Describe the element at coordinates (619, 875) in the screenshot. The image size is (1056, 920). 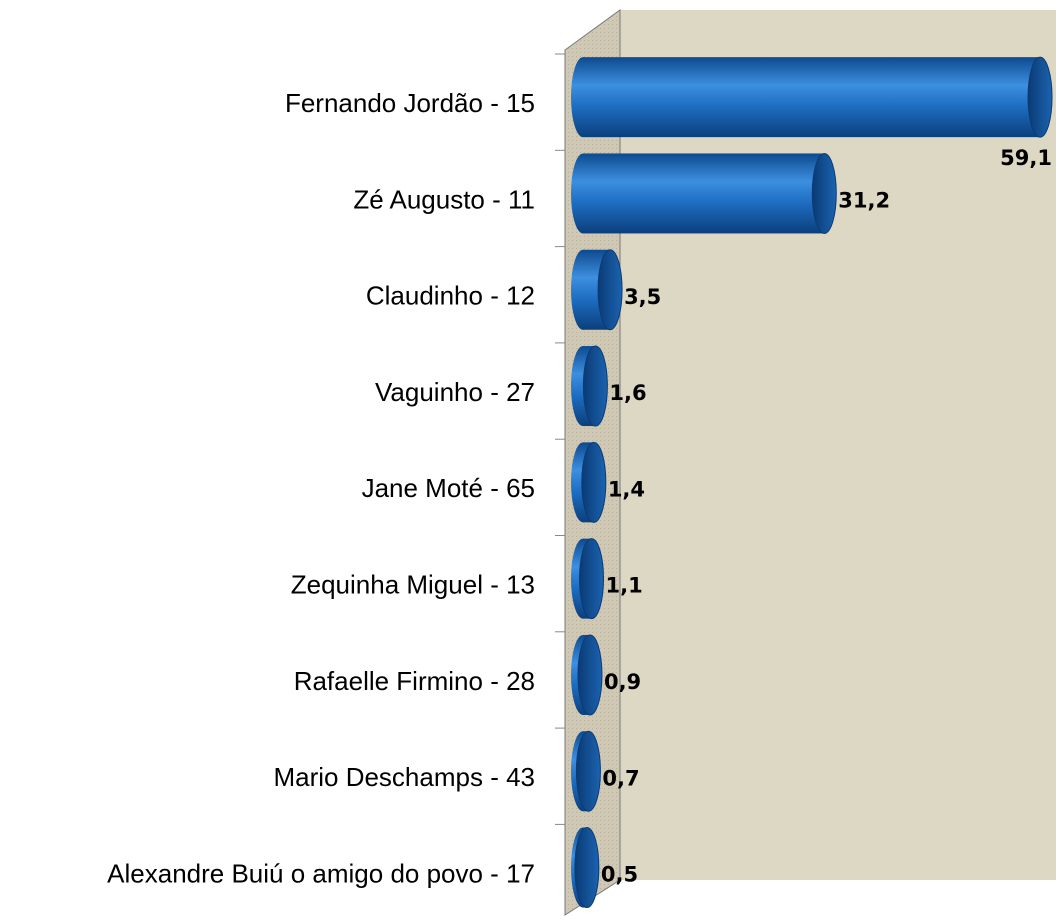
I see `value-label: 0,5` at that location.